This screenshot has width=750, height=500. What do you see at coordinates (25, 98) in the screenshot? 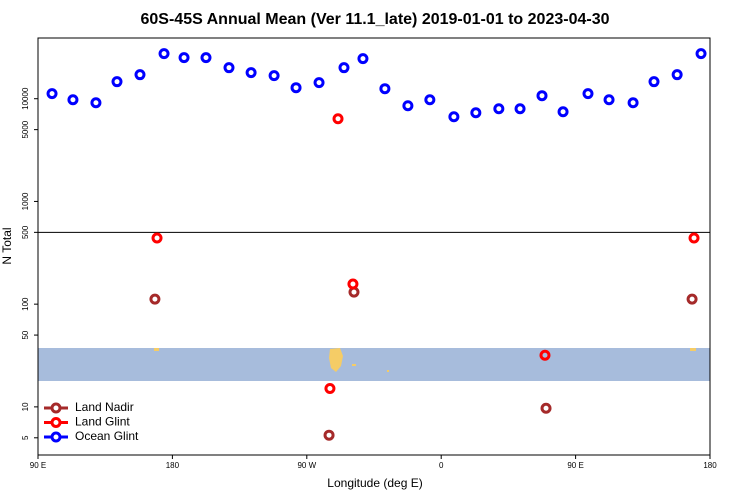
I see `y-tick-label: 10000` at bounding box center [25, 98].